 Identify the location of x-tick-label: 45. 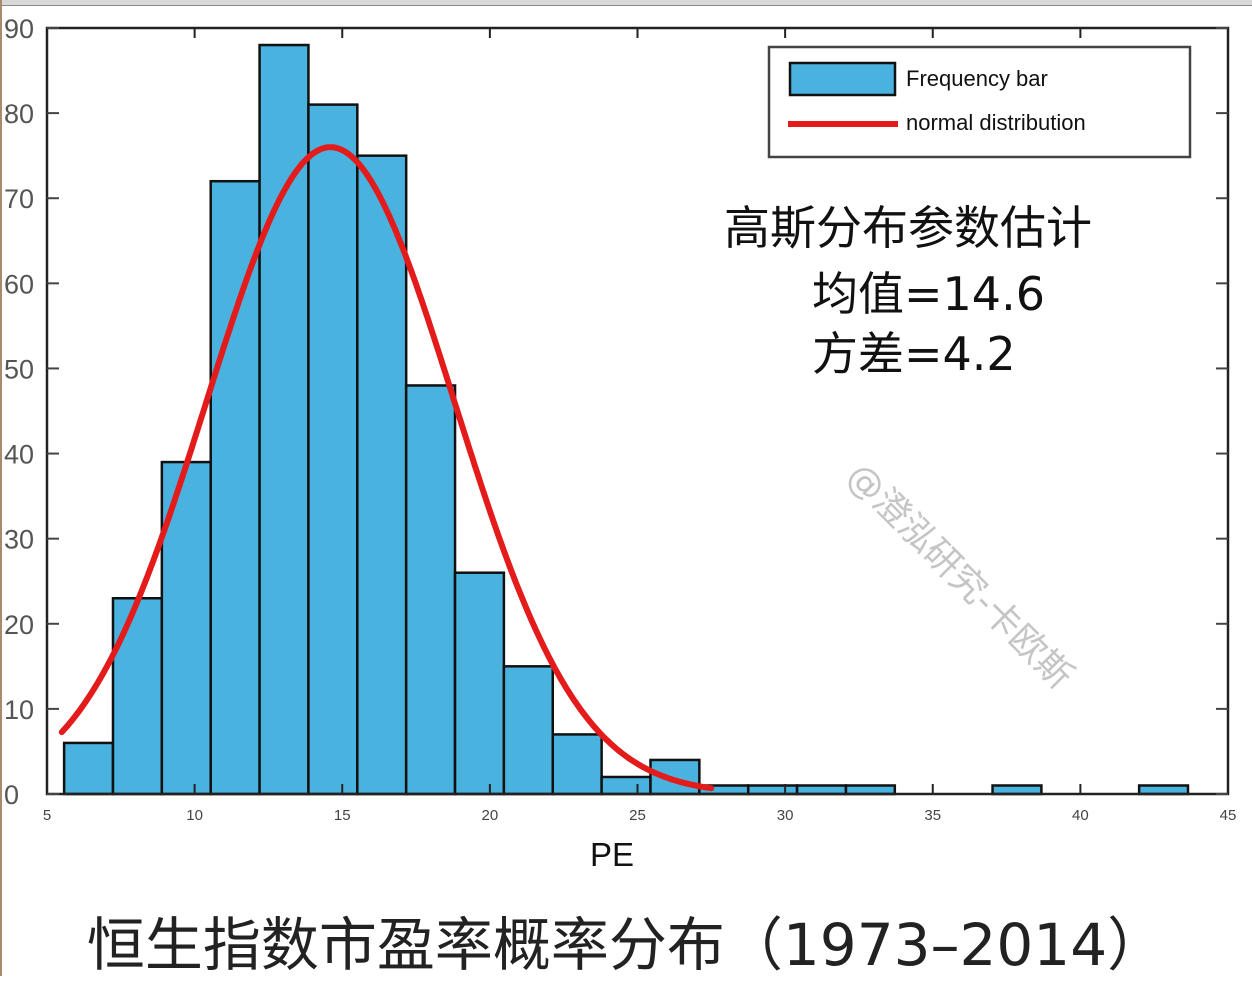
(1228, 815).